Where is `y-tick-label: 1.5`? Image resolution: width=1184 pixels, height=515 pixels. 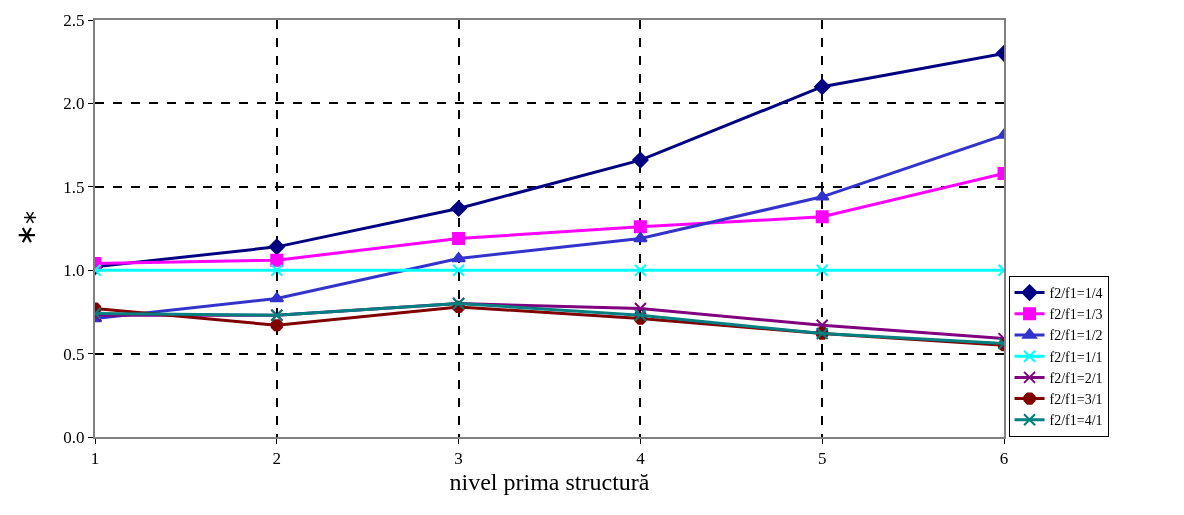
y-tick-label: 1.5 is located at coordinates (74, 187).